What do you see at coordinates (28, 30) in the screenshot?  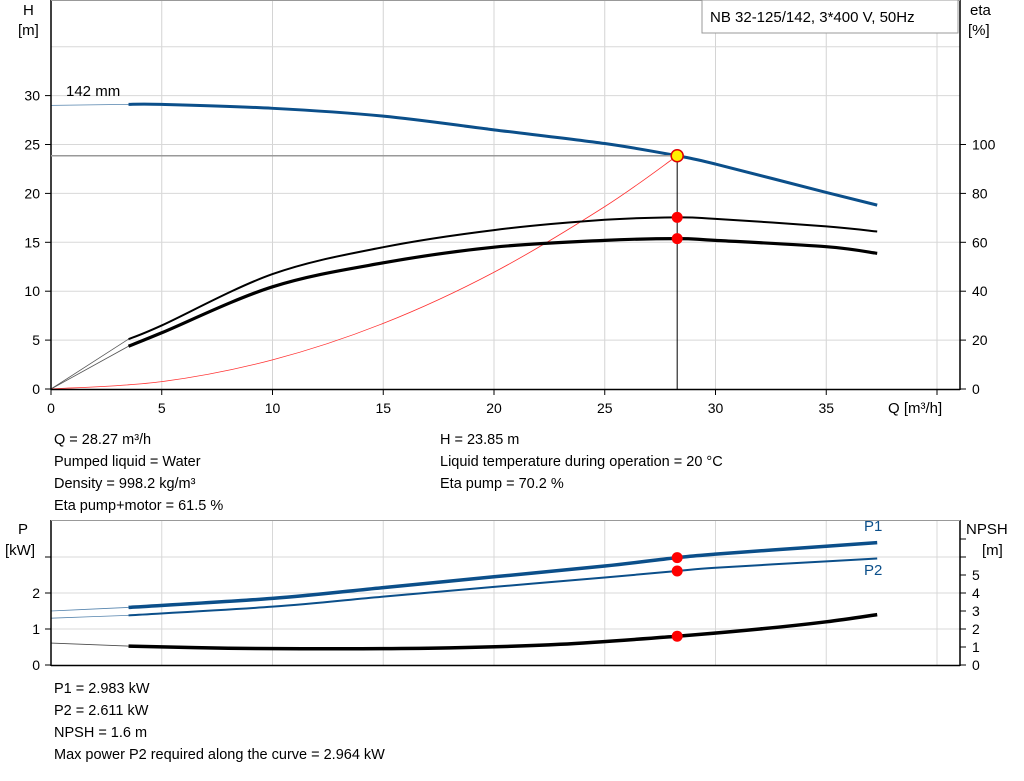 I see `h-axis-unit: [m]` at bounding box center [28, 30].